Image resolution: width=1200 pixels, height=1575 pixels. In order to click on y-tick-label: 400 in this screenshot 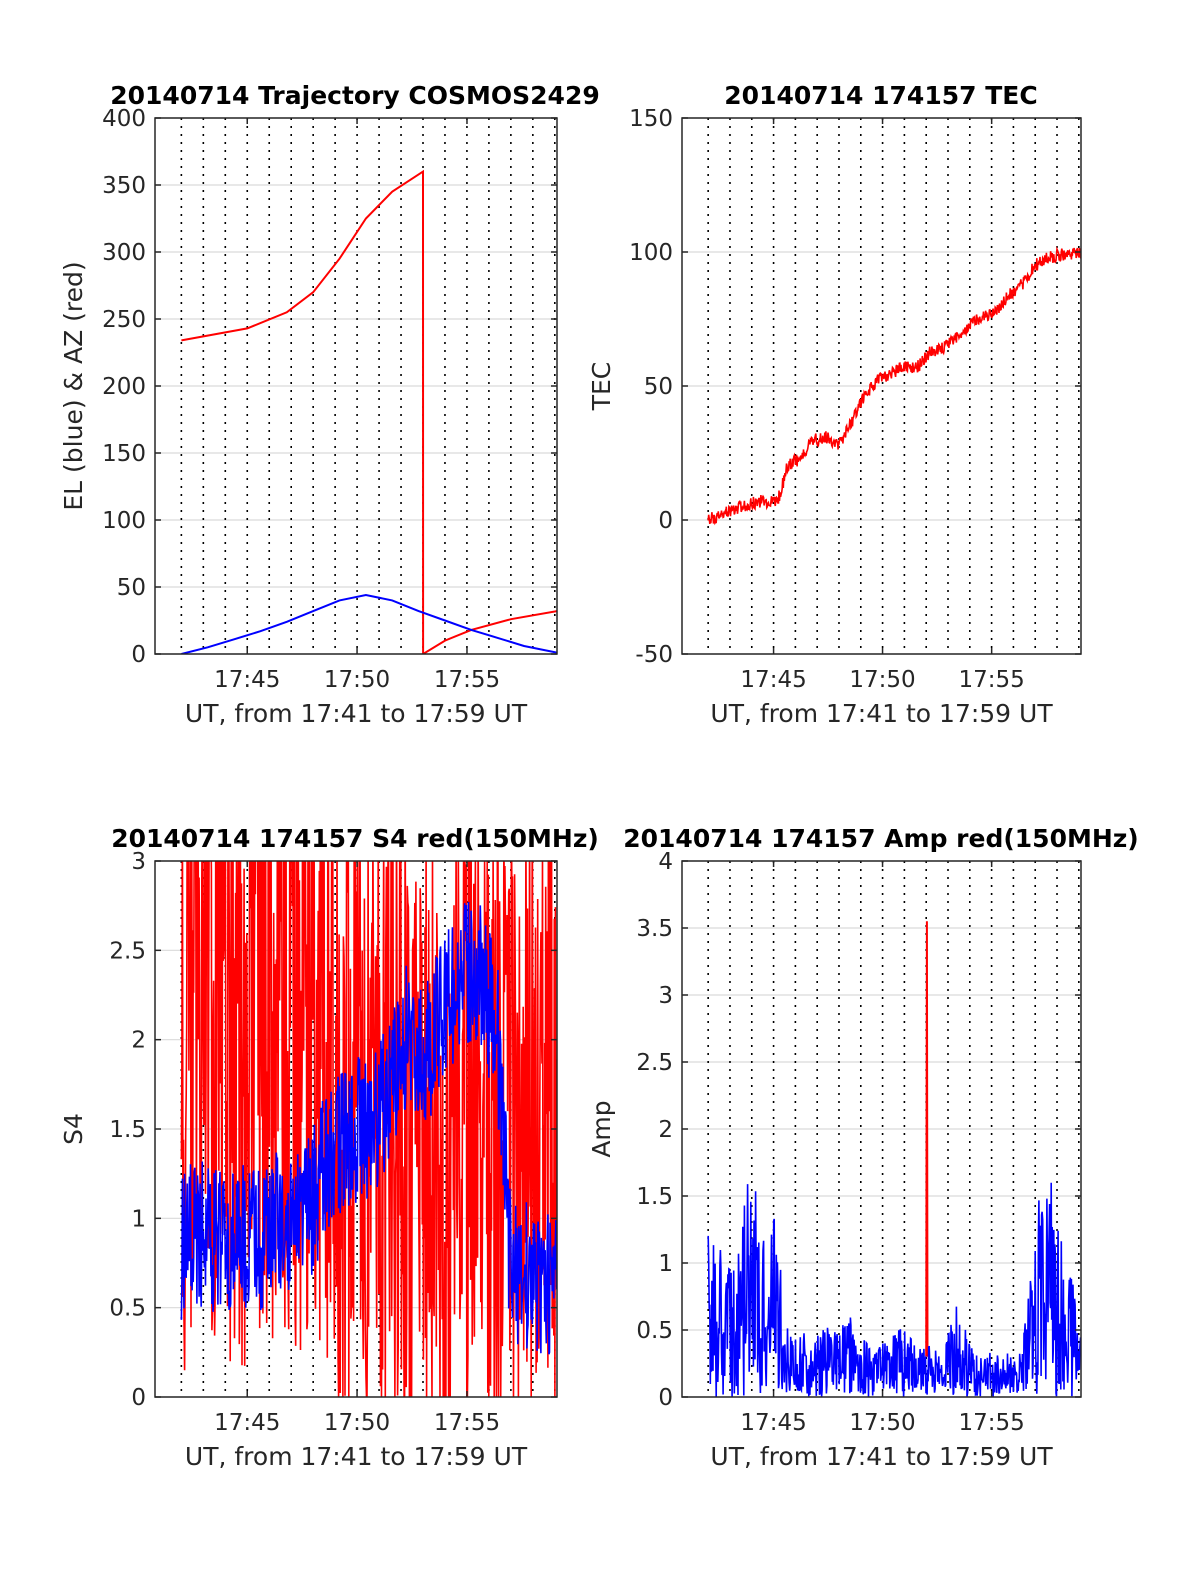, I will do `click(124, 119)`.